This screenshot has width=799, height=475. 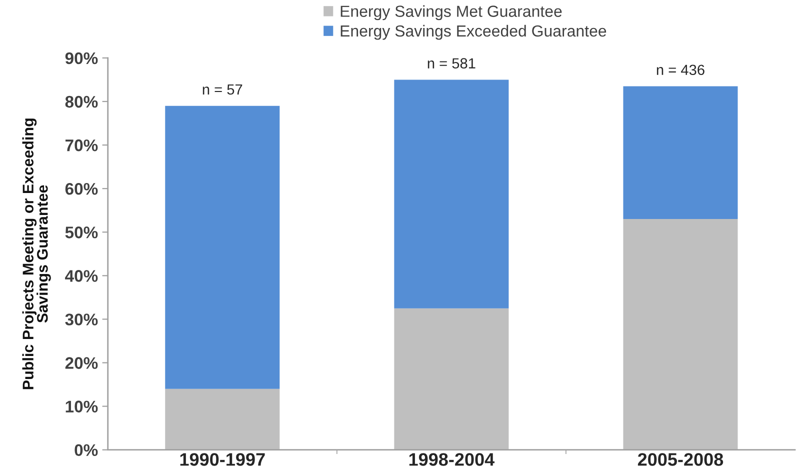 I want to click on annotation: n = 436, so click(x=680, y=70).